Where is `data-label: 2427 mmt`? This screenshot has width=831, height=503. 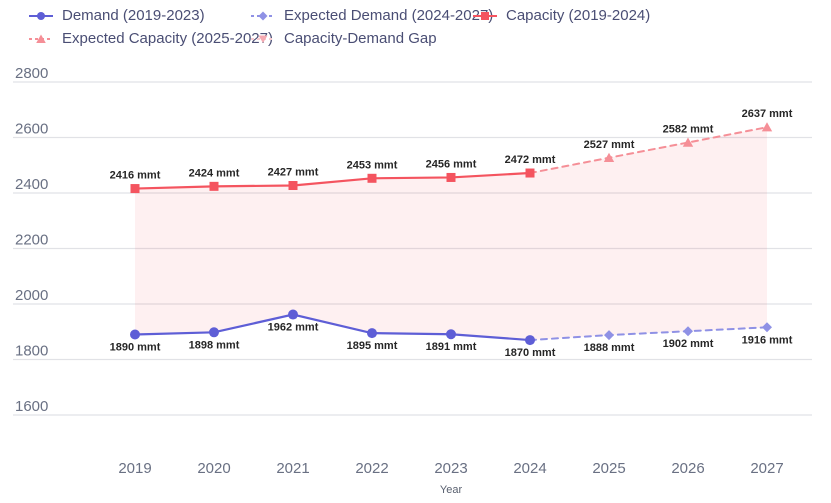
data-label: 2427 mmt is located at coordinates (293, 173).